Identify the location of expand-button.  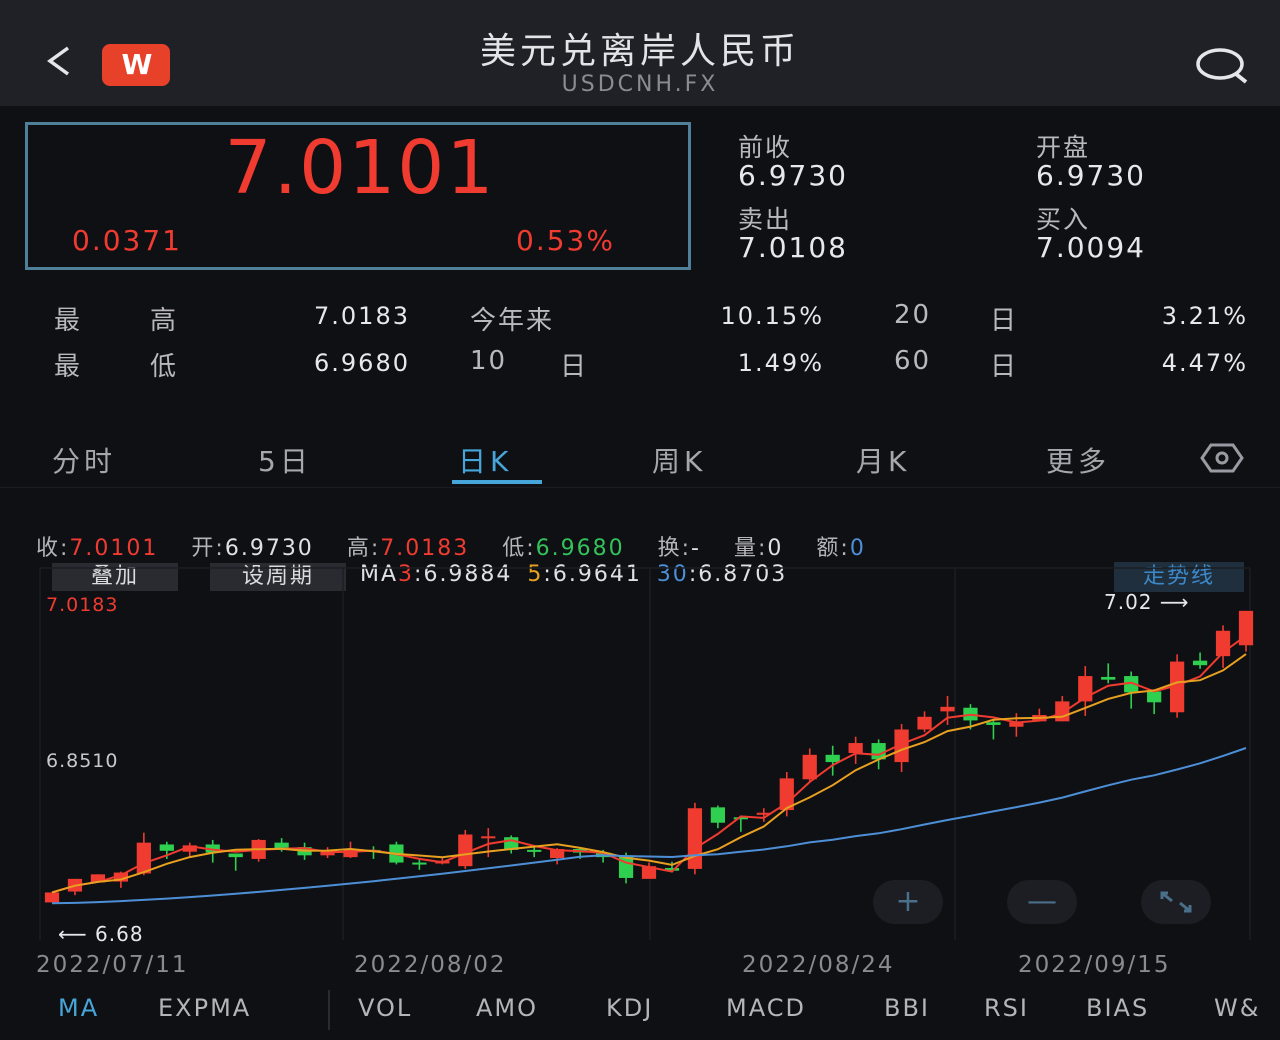
(1176, 902).